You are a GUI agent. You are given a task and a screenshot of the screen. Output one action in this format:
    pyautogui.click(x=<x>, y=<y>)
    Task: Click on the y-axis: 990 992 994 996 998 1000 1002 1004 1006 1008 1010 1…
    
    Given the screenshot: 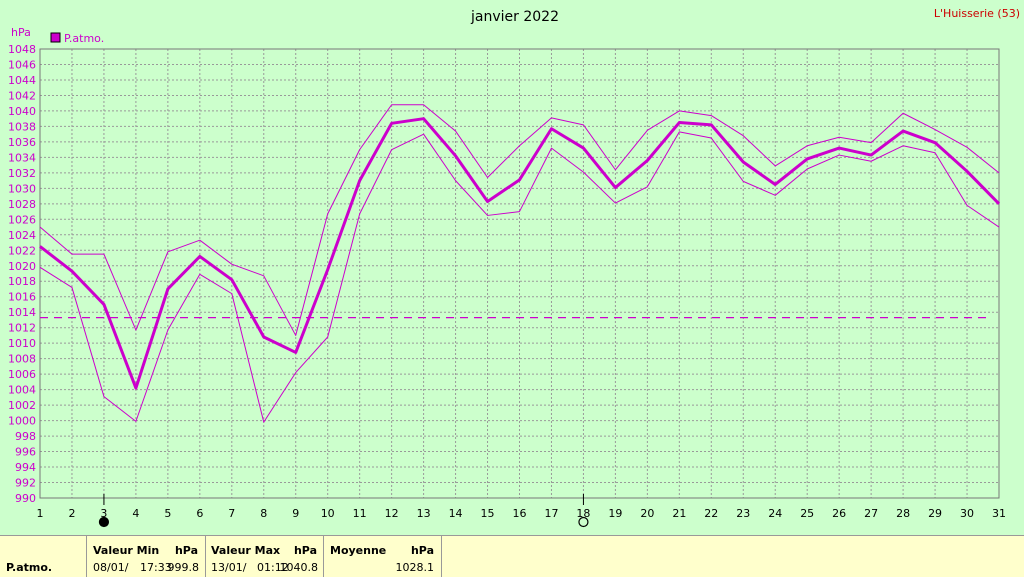 What is the action you would take?
    pyautogui.click(x=22, y=274)
    